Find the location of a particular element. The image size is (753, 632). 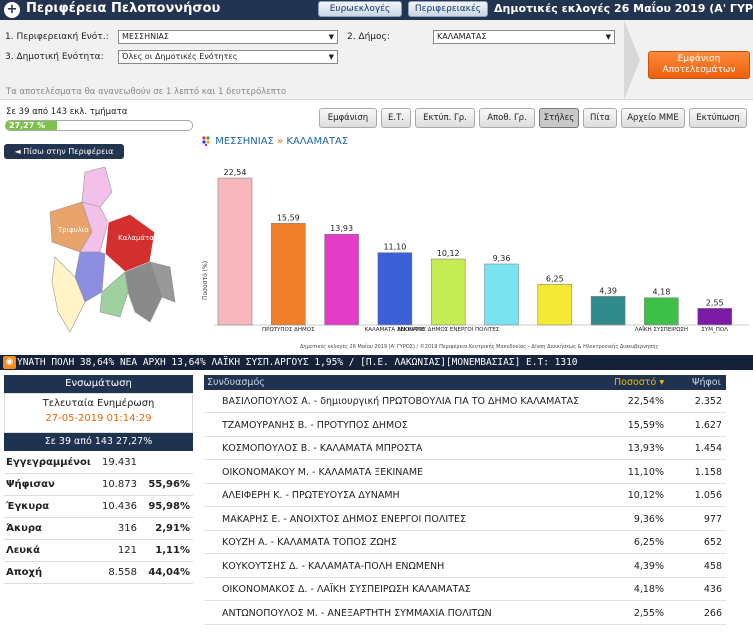

tab-print: Εκτύπωση is located at coordinates (718, 118).